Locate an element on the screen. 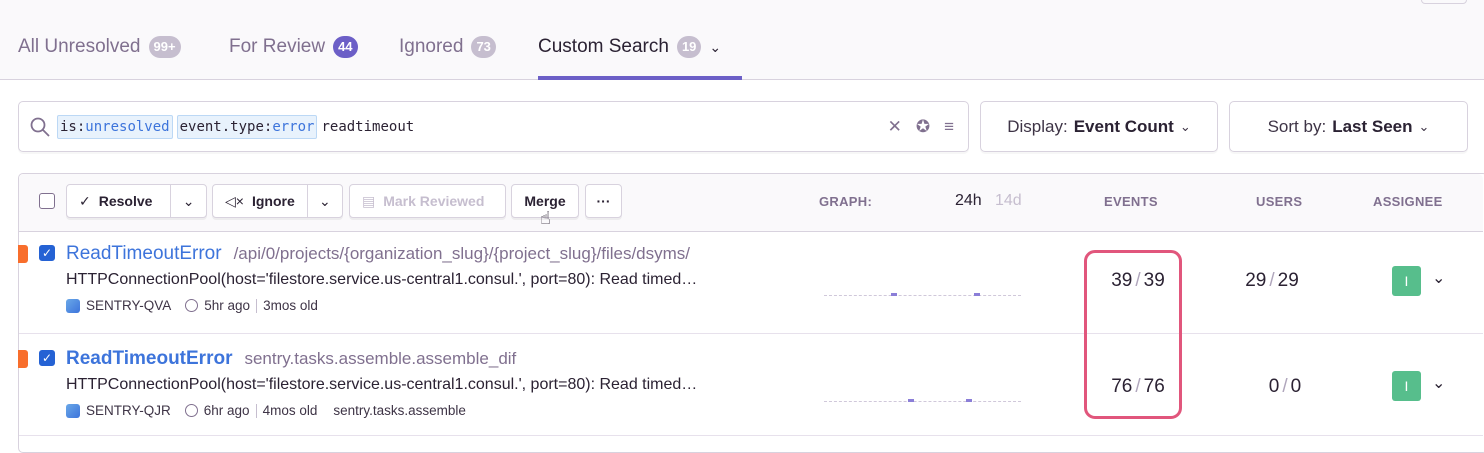  clear-icon: ✕ is located at coordinates (894, 126).